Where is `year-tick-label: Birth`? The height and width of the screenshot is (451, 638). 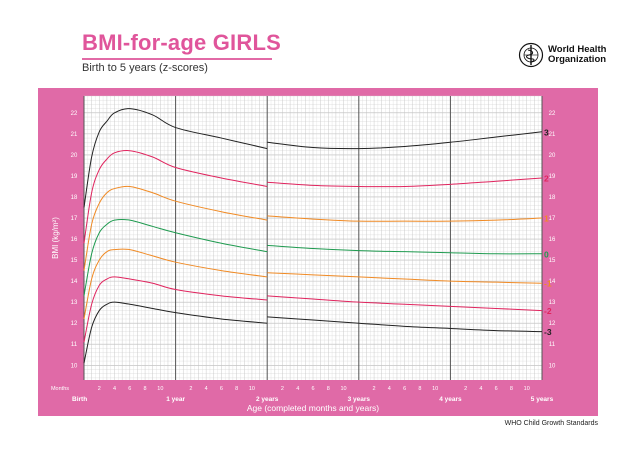
year-tick-label: Birth is located at coordinates (79, 399).